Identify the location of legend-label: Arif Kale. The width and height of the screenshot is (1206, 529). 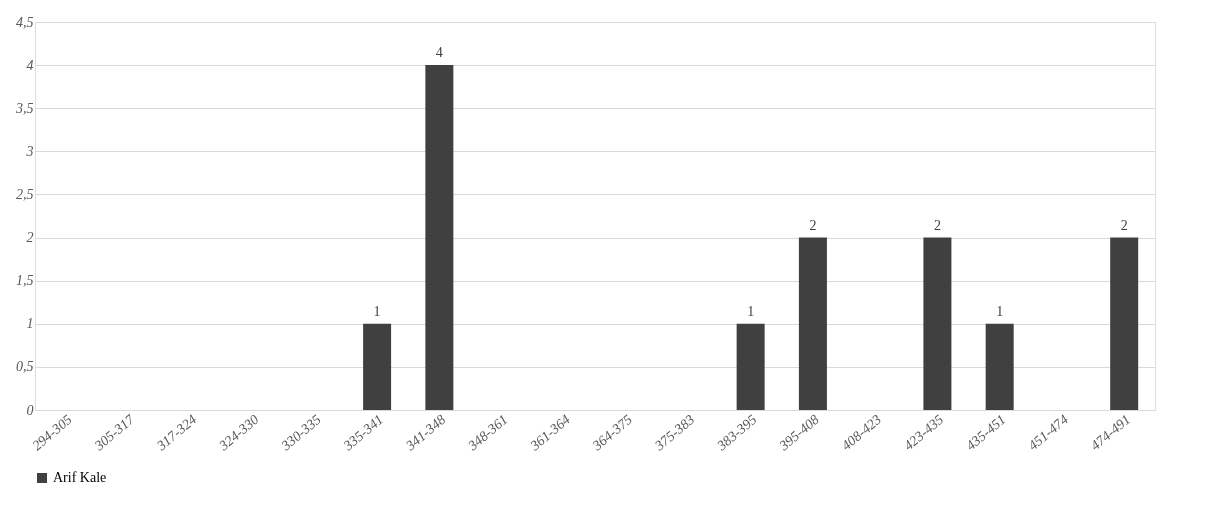
(80, 477).